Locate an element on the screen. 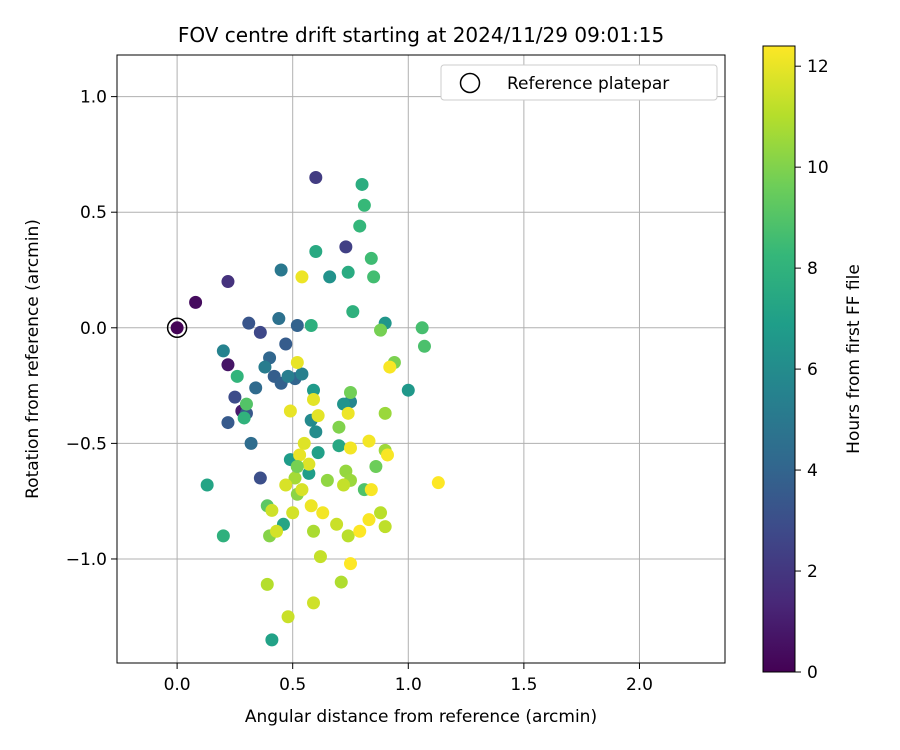  colorbar-tick-label: 4 is located at coordinates (812, 471).